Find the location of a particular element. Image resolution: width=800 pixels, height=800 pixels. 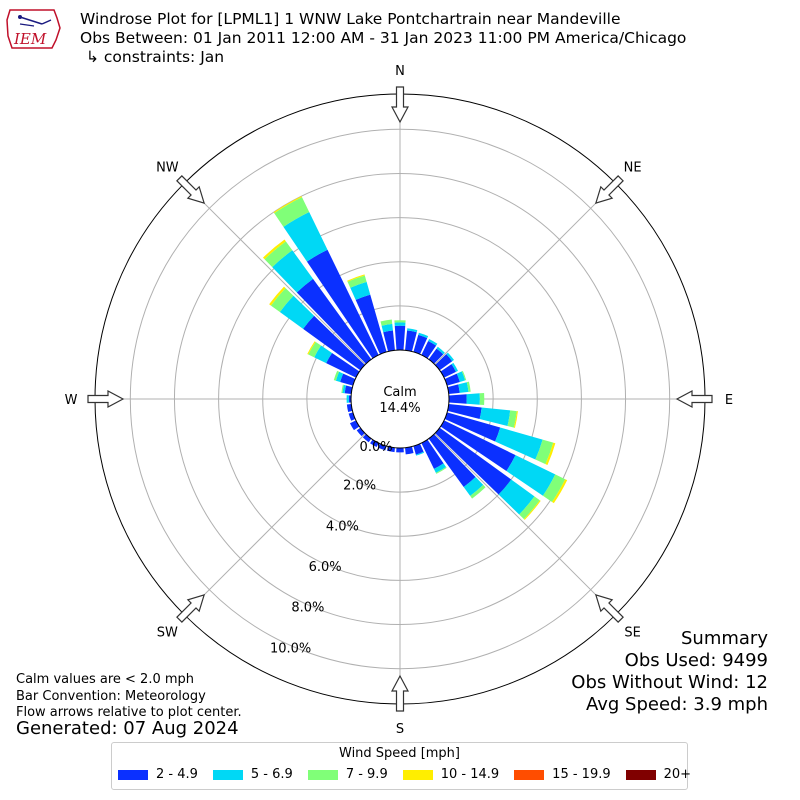

bar-120-7-9.9 is located at coordinates (554, 488).